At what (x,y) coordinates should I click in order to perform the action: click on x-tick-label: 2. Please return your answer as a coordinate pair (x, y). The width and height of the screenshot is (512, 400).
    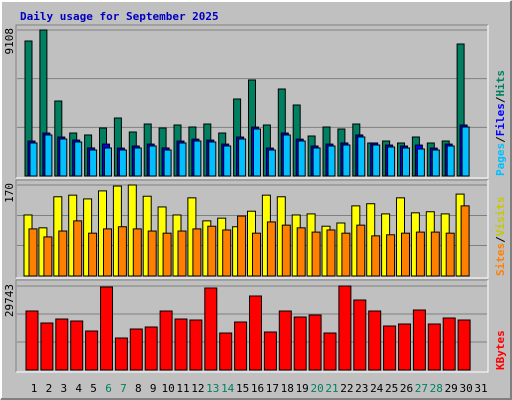
    Looking at the image, I should click on (49, 388).